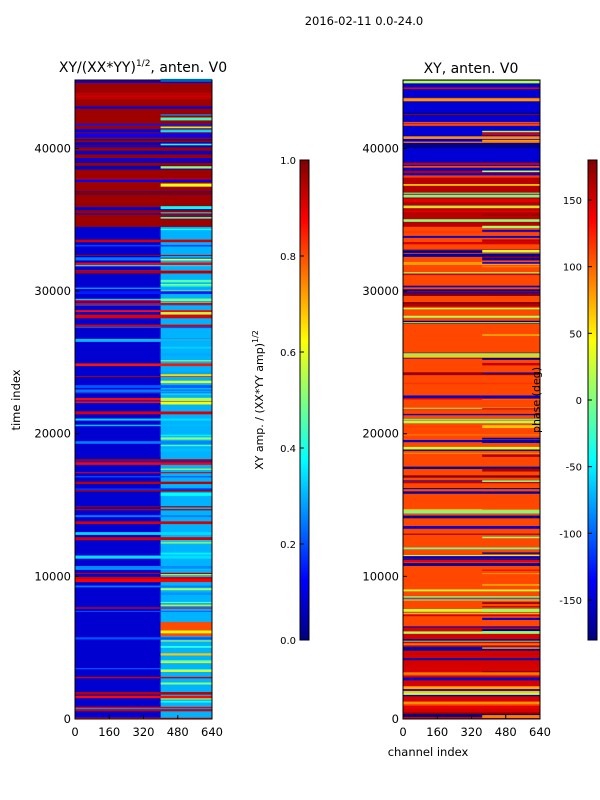  Describe the element at coordinates (570, 534) in the screenshot. I see `right-colorbar-tick-label: -100` at that location.